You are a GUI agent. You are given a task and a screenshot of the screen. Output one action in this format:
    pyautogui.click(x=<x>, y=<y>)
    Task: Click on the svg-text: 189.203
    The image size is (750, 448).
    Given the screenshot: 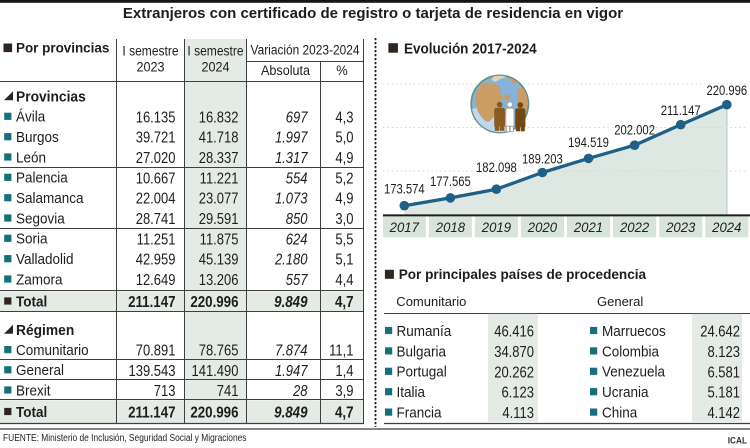 What is the action you would take?
    pyautogui.click(x=542, y=158)
    